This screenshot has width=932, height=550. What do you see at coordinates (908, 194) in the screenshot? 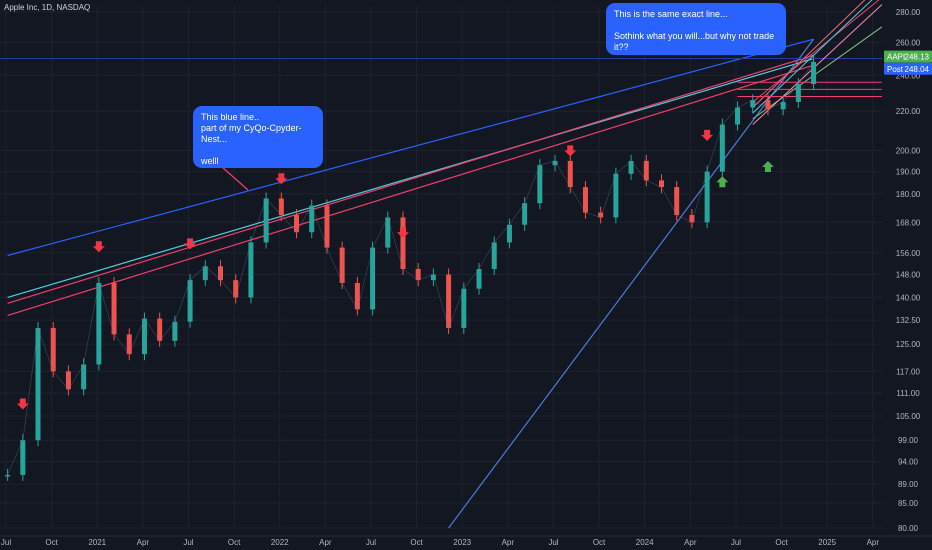
I see `y-tick-label: 180.00` at bounding box center [908, 194].